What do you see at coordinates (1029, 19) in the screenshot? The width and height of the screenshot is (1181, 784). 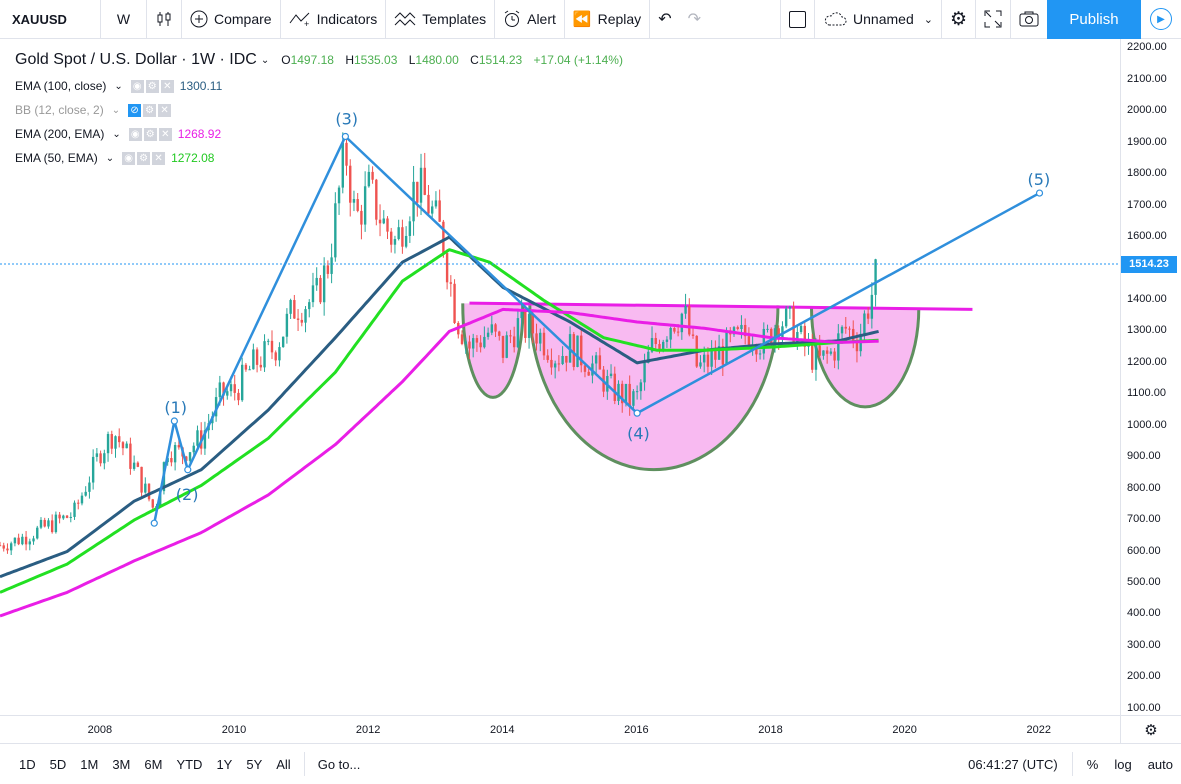 I see `snapshot-button` at bounding box center [1029, 19].